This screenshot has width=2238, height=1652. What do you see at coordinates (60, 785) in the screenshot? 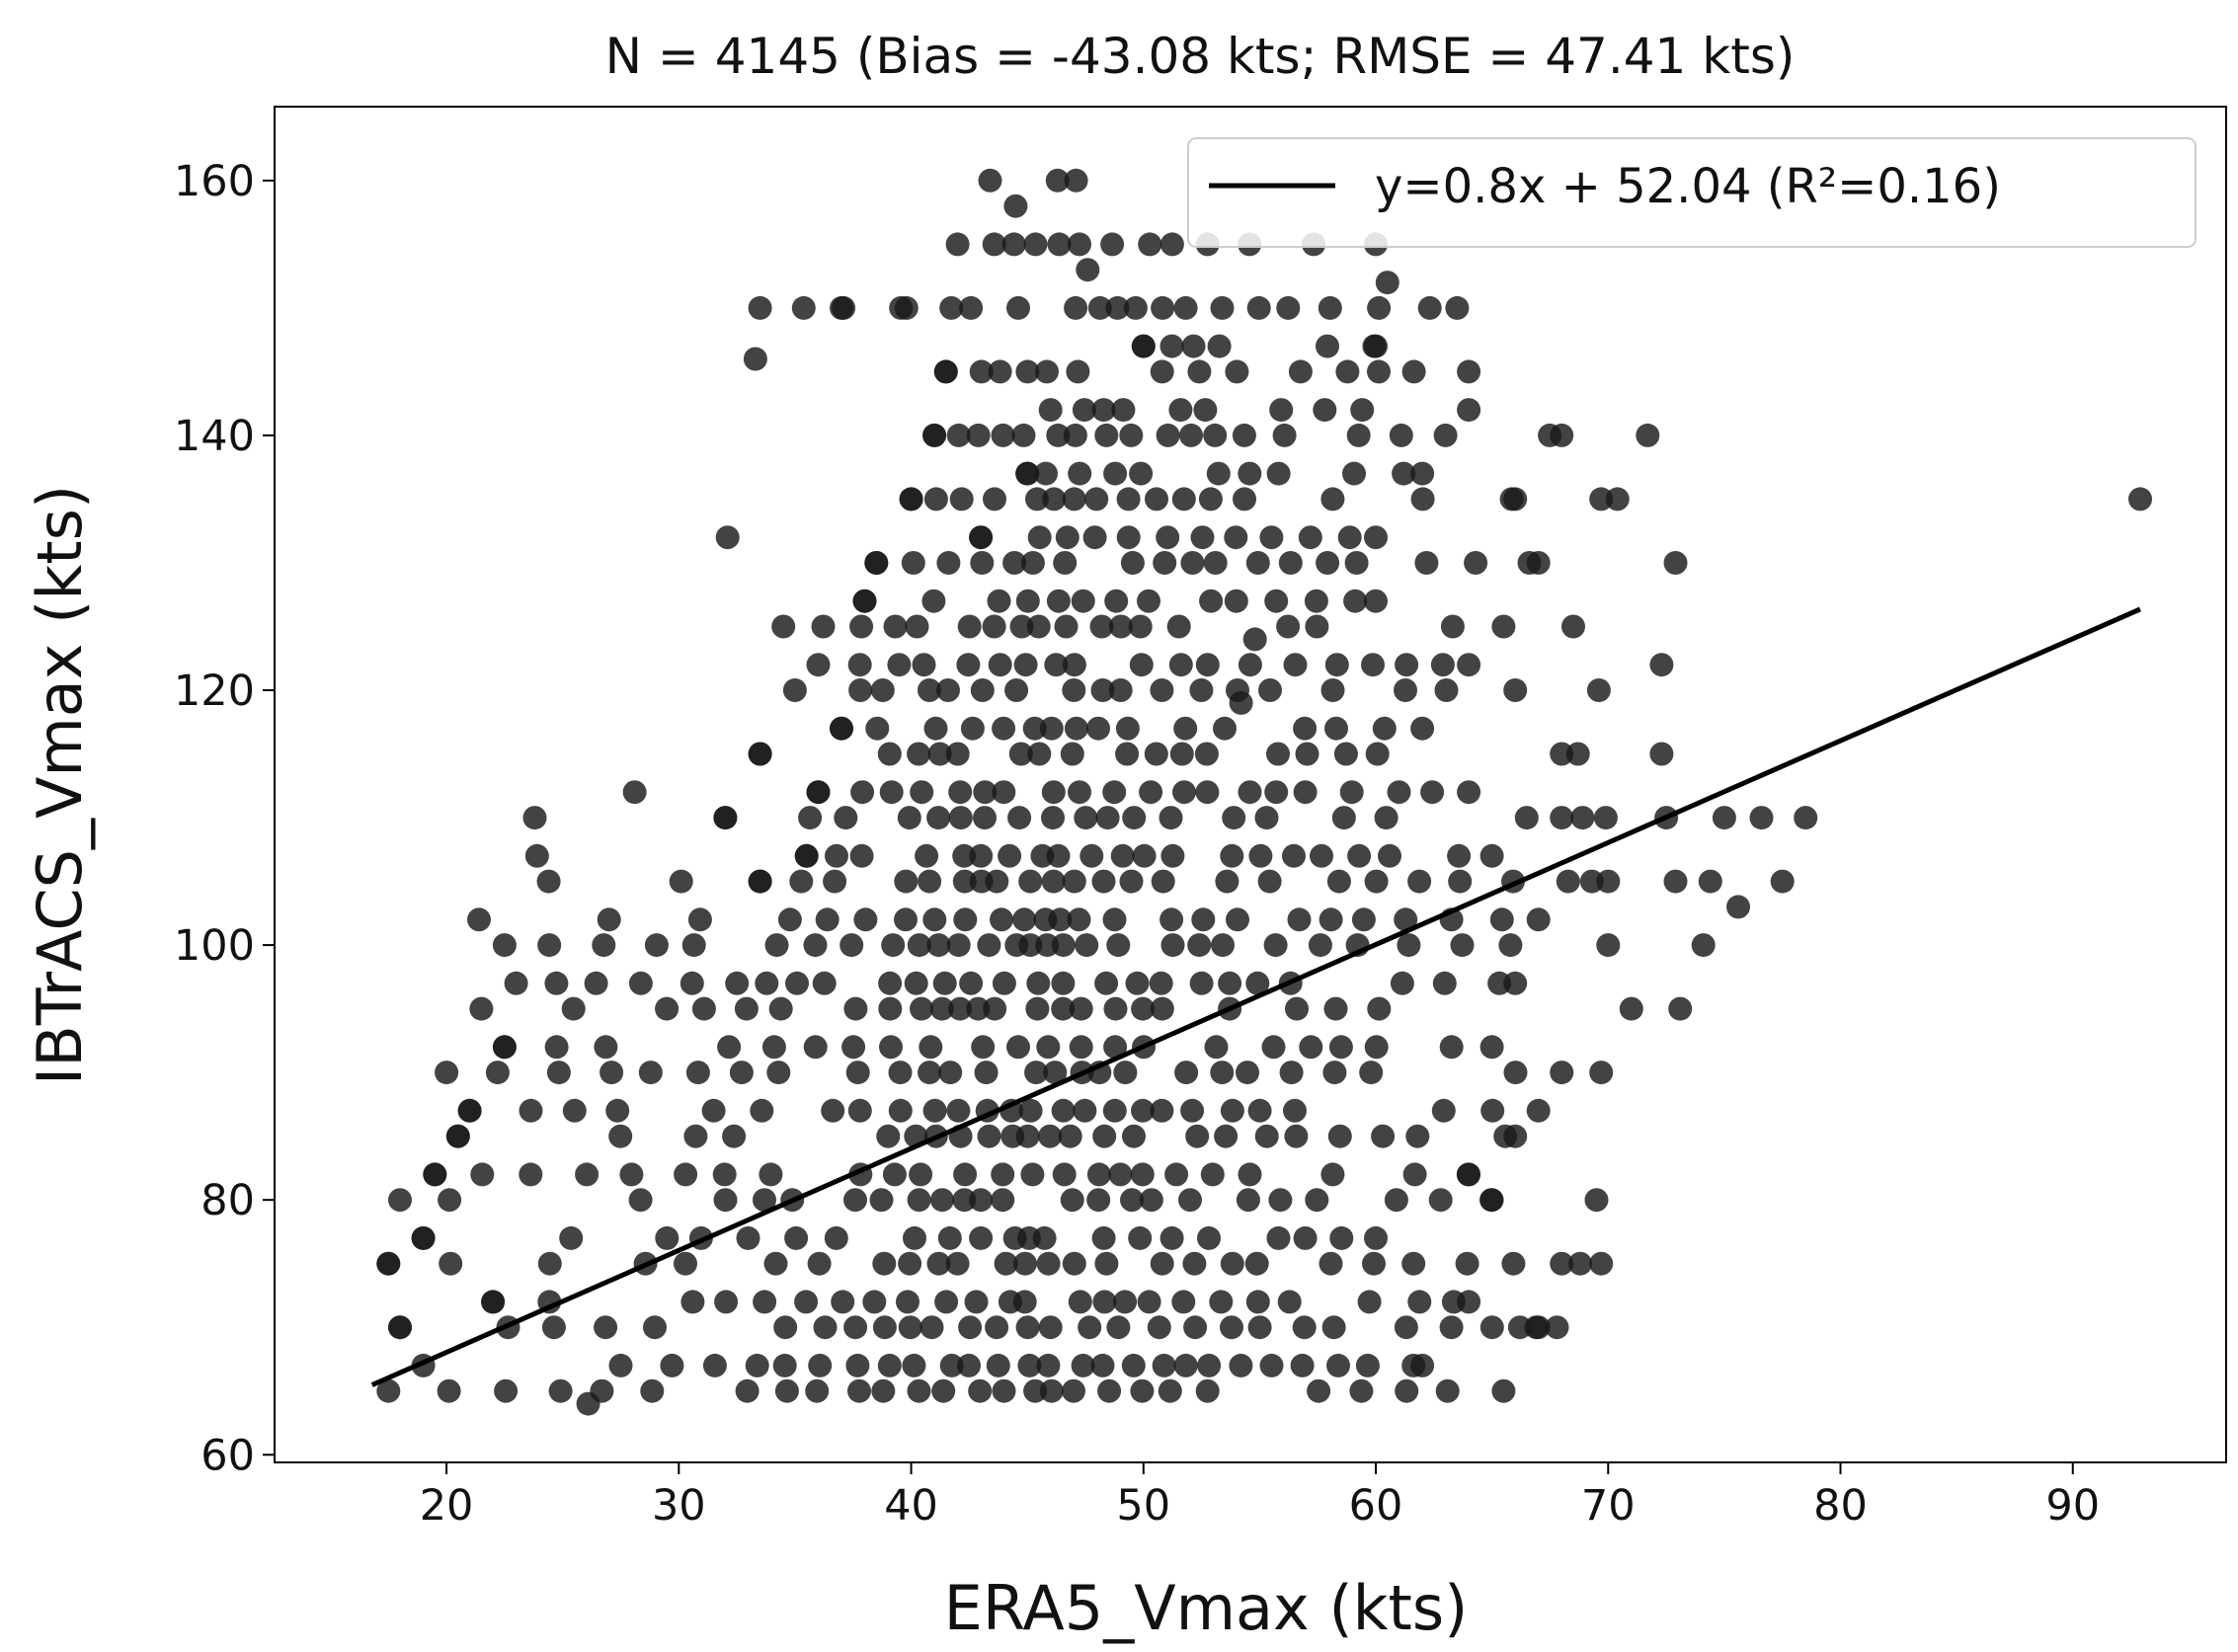
I see `y-axis-title: IBTrACS_Vmax (kts)` at bounding box center [60, 785].